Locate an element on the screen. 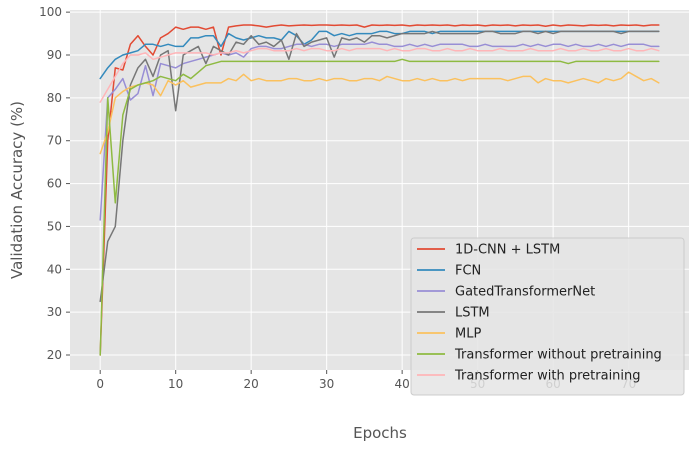  x-axis-label: Epochs is located at coordinates (380, 433).